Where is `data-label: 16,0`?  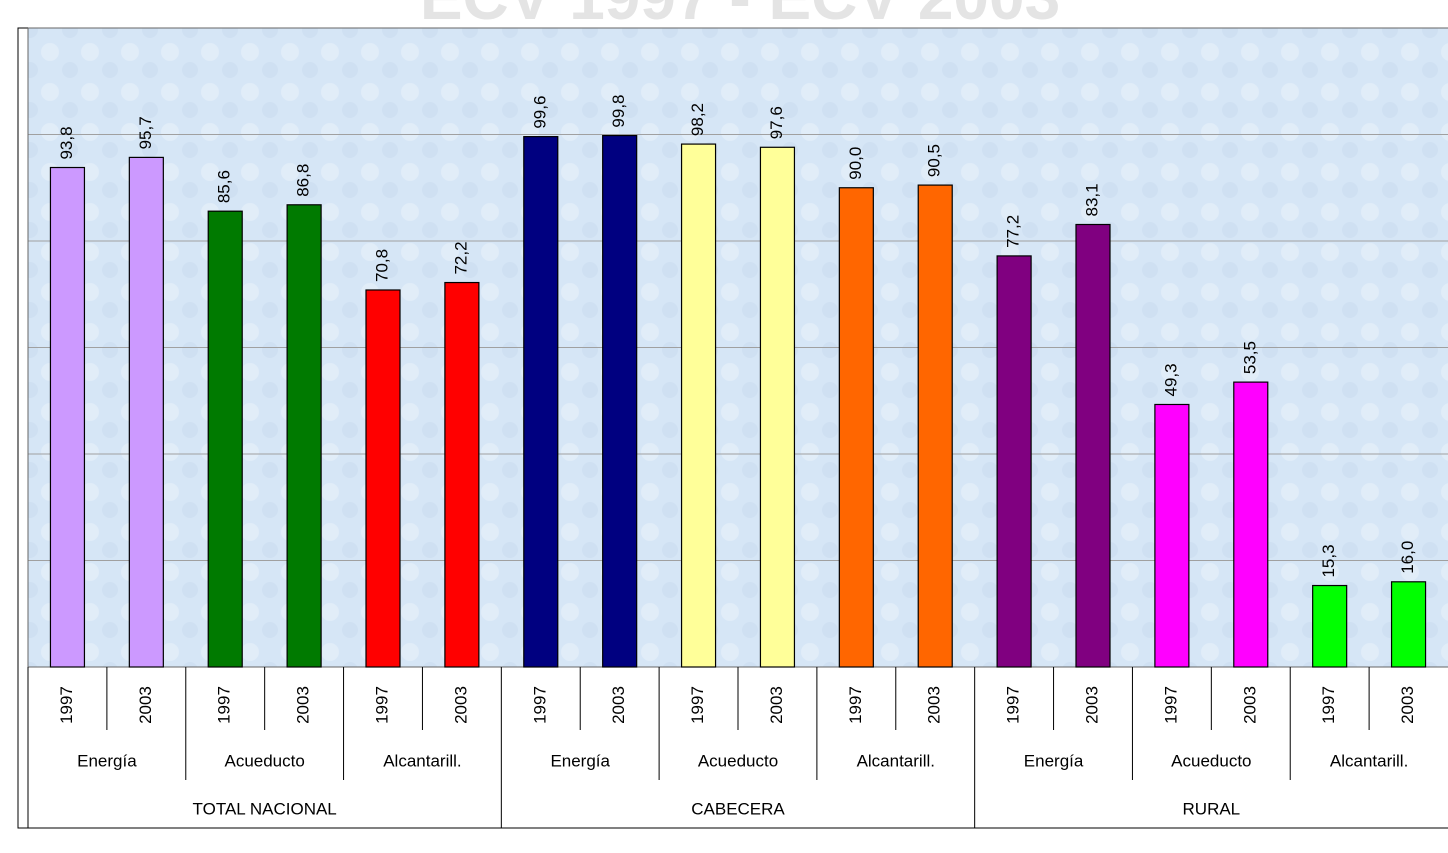 data-label: 16,0 is located at coordinates (1407, 557).